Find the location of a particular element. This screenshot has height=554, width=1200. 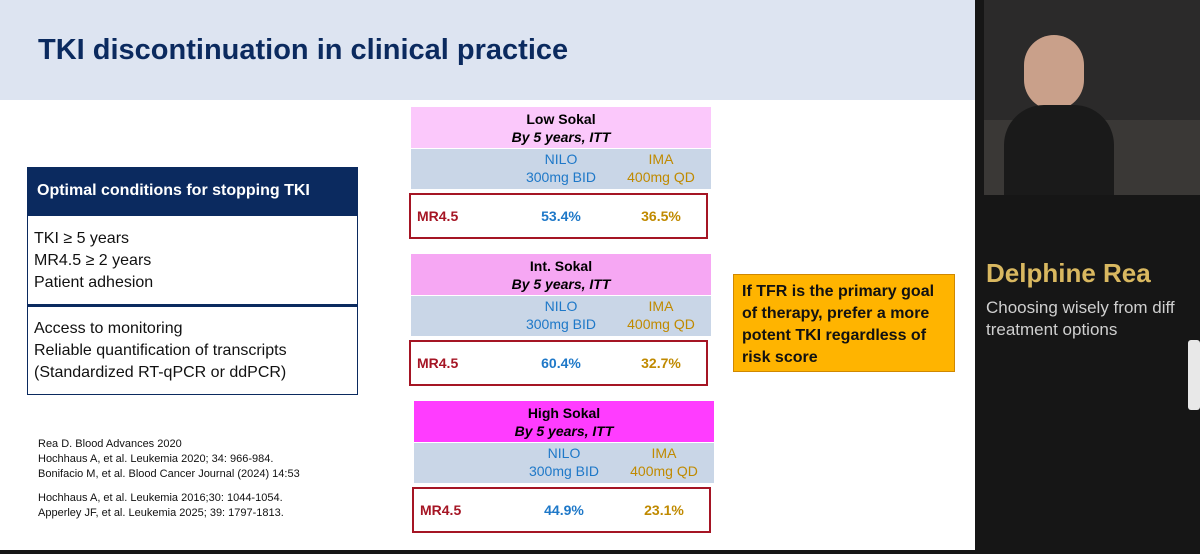

table-title: High Sokal is located at coordinates (564, 413).